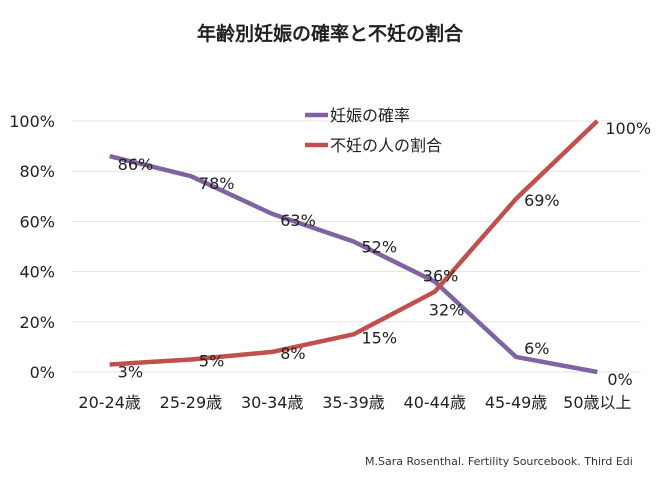 The image size is (659, 495). Describe the element at coordinates (330, 33) in the screenshot. I see `chart-title: 年齢別妊娠の確率と不妊の割合` at that location.